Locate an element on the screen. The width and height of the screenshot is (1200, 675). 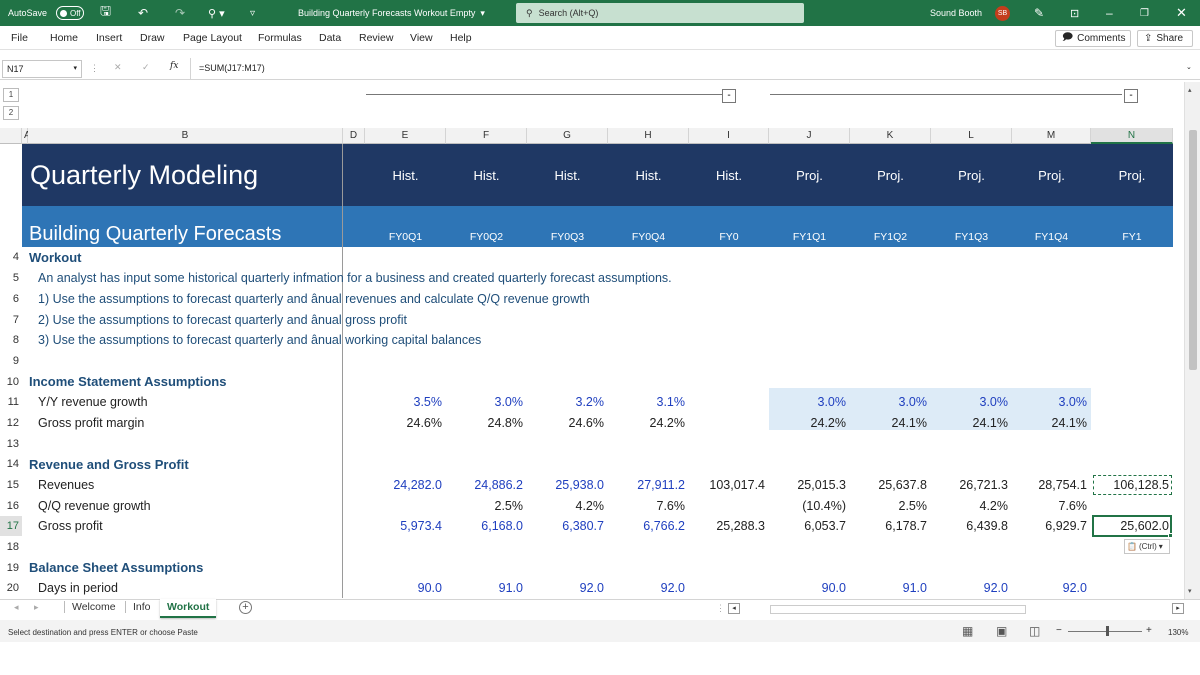
tab-home: Home is located at coordinates (64, 38).